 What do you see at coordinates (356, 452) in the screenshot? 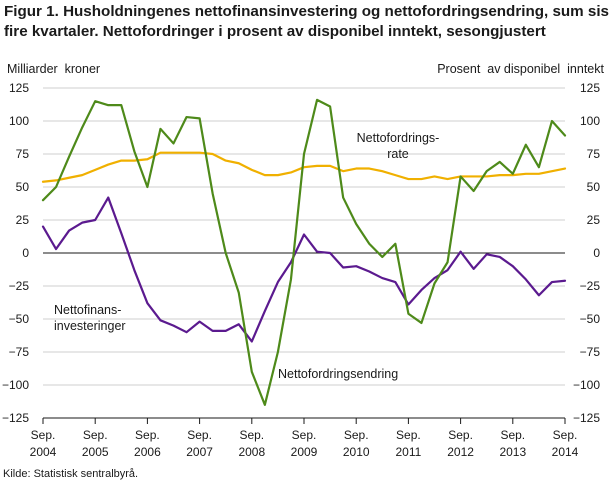
I see `x-tick-label-year: 2010` at bounding box center [356, 452].